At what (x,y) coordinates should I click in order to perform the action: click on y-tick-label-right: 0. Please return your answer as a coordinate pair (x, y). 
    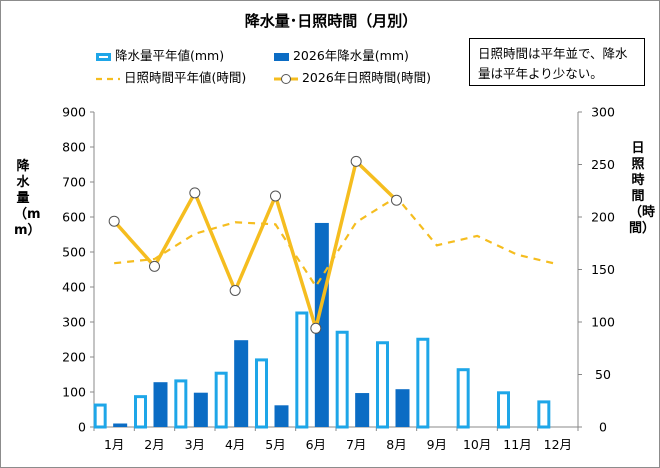
    Looking at the image, I should click on (603, 427).